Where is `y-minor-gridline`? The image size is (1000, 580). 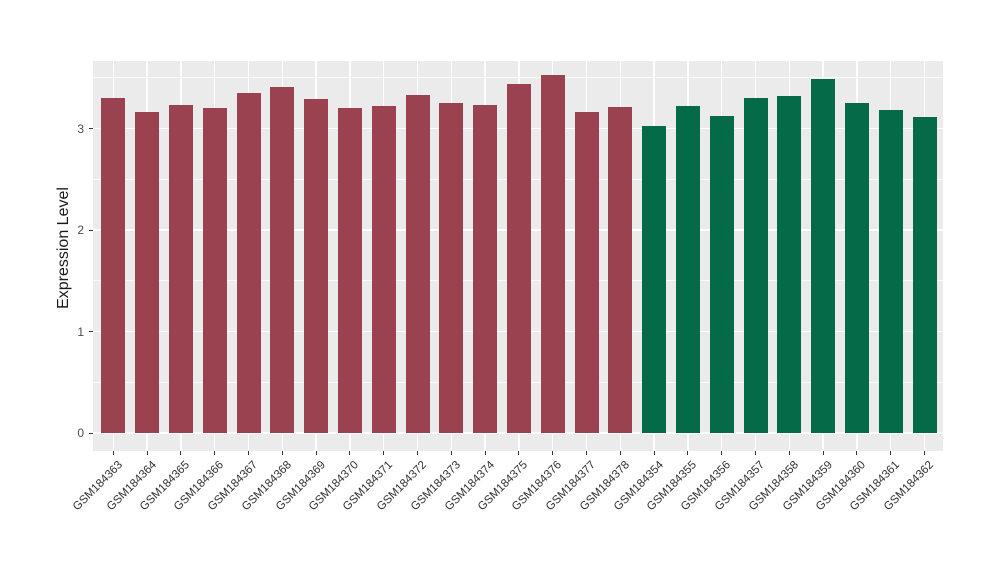 y-minor-gridline is located at coordinates (518, 78).